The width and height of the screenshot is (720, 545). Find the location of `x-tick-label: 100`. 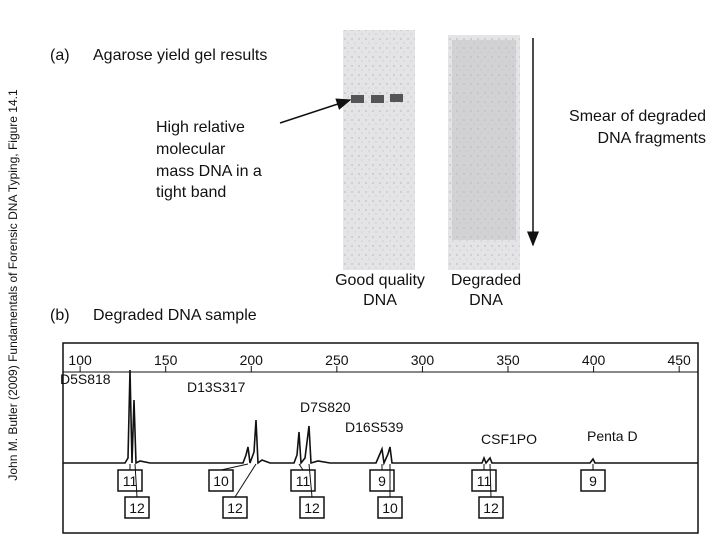

x-tick-label: 100 is located at coordinates (80, 360).